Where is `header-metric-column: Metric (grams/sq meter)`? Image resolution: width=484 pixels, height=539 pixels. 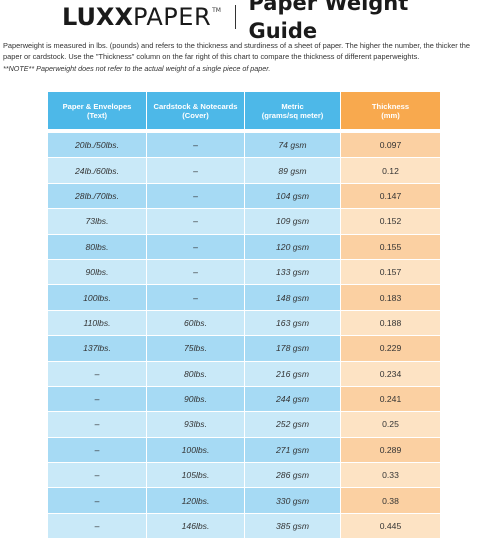 header-metric-column: Metric (grams/sq meter) is located at coordinates (293, 111).